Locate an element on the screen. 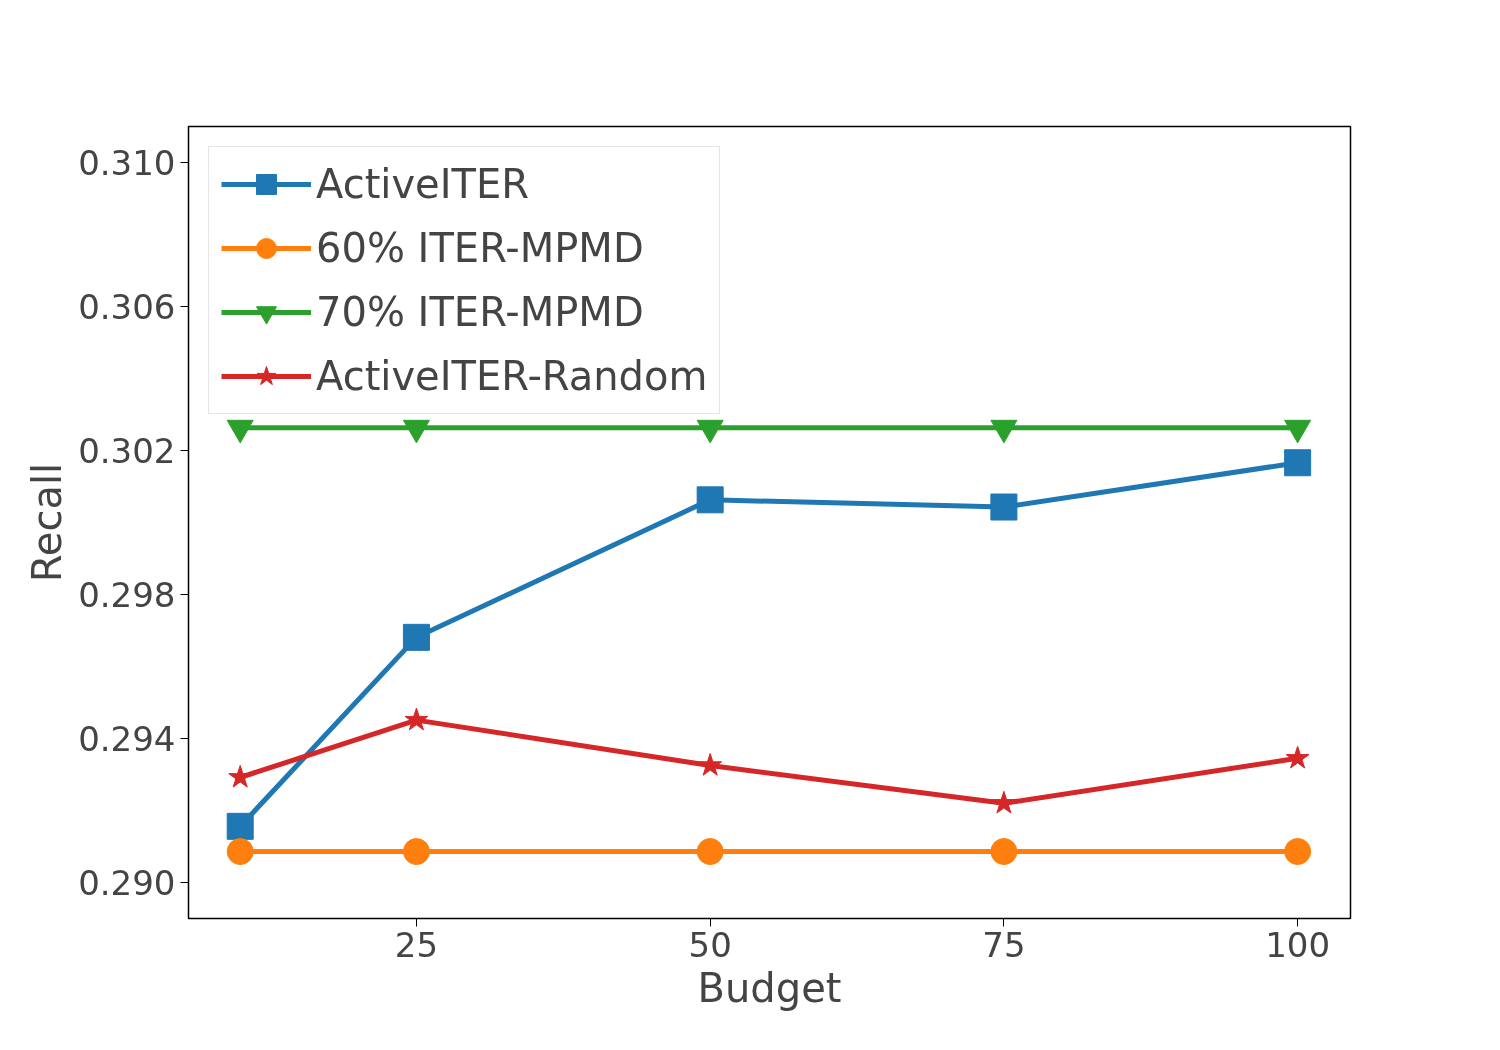 The height and width of the screenshot is (1050, 1500). y-tick-label: 0.302 is located at coordinates (127, 451).